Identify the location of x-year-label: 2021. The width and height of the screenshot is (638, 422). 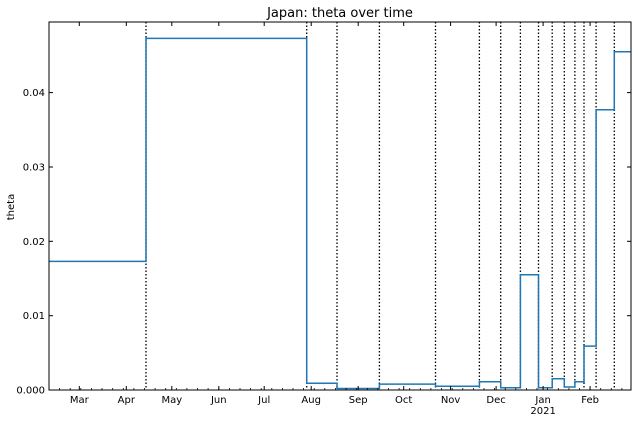
(542, 411).